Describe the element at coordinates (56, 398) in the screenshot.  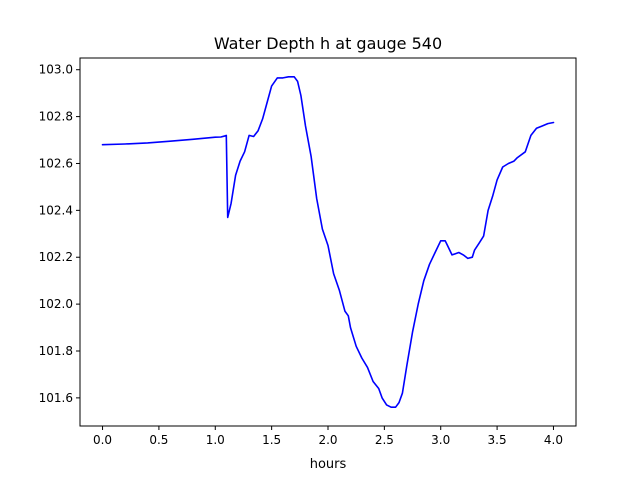
I see `y-tick-label: 101.6` at that location.